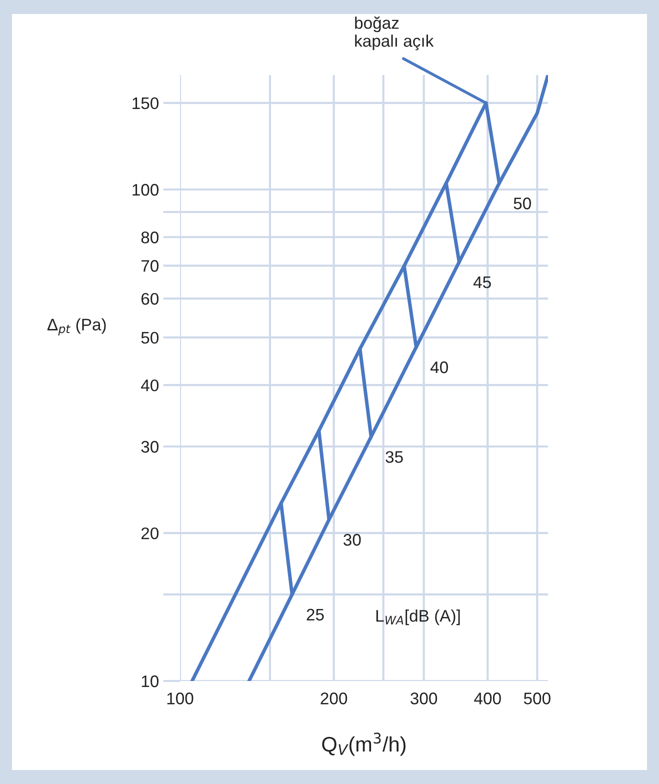  What do you see at coordinates (482, 282) in the screenshot?
I see `annotation: 45` at bounding box center [482, 282].